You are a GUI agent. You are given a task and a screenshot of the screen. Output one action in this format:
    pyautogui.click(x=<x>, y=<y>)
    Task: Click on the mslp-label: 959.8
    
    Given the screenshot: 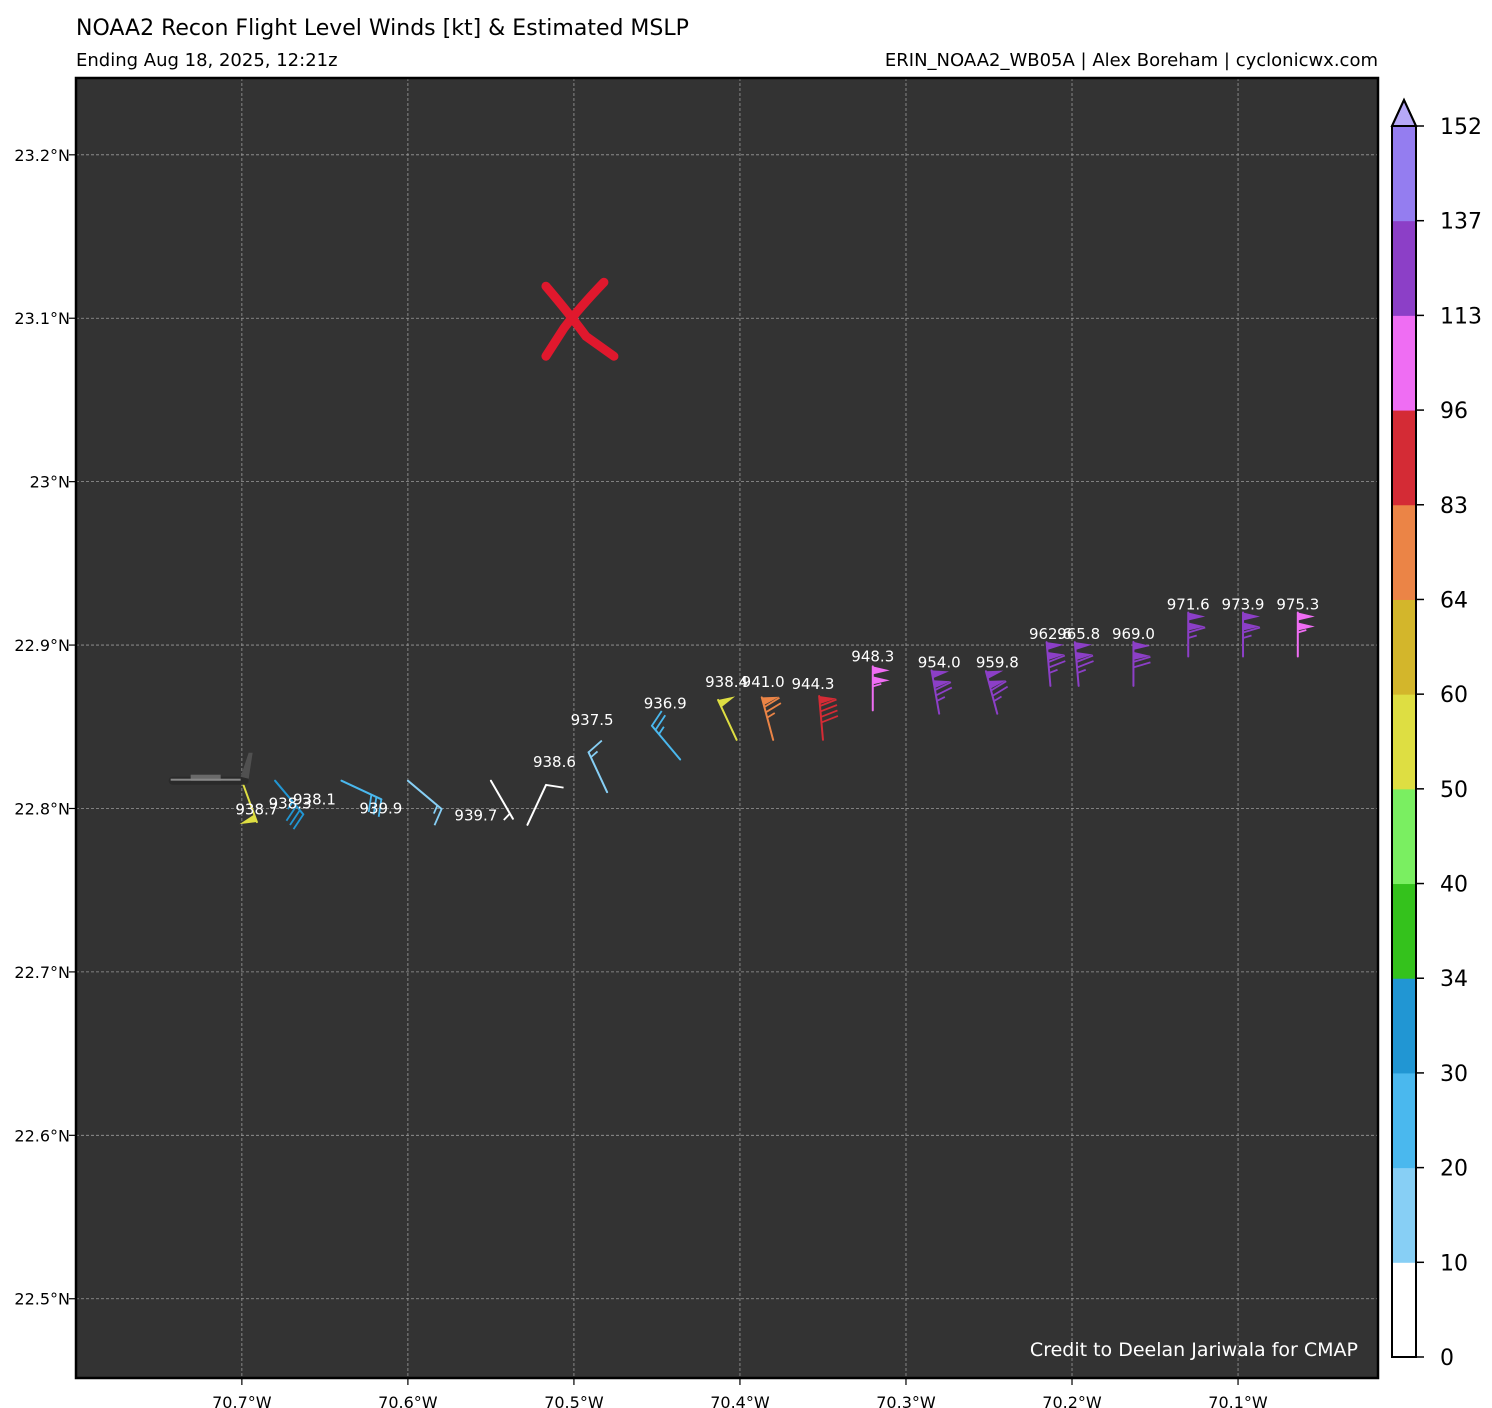 What is the action you would take?
    pyautogui.click(x=997, y=663)
    